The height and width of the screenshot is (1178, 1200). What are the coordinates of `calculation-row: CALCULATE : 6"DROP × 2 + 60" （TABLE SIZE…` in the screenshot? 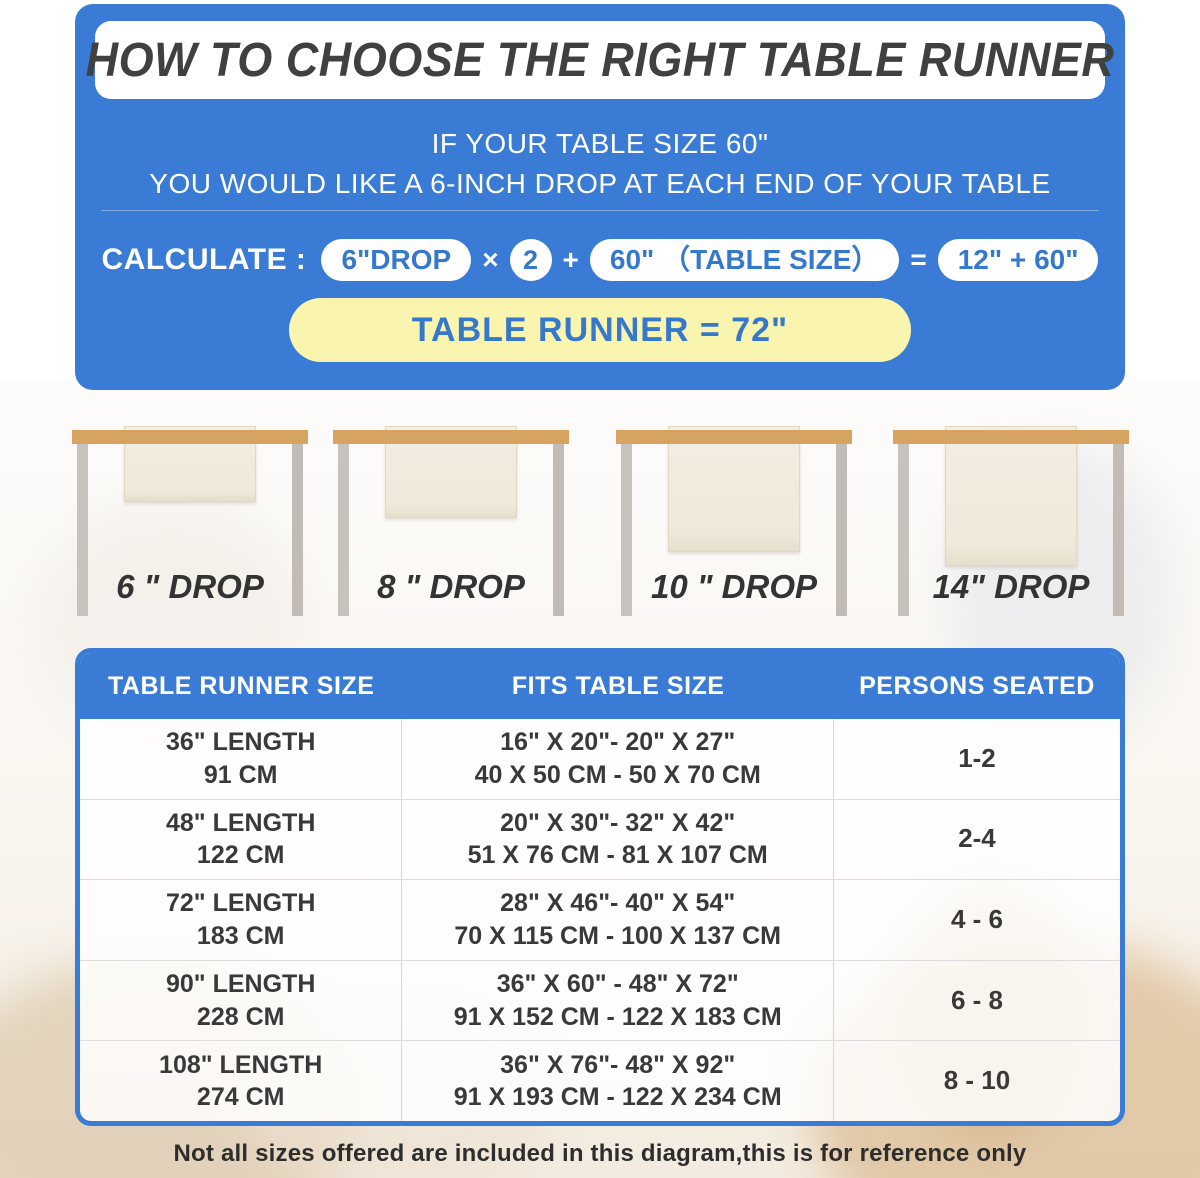 It's located at (600, 260).